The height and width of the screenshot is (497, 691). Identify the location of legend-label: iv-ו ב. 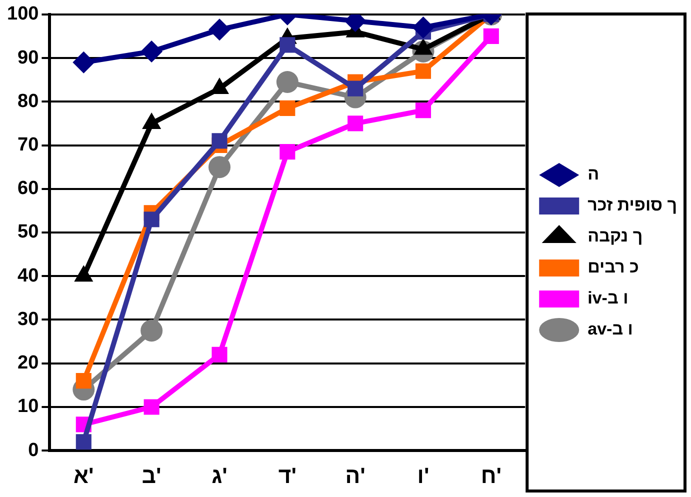
(608, 298).